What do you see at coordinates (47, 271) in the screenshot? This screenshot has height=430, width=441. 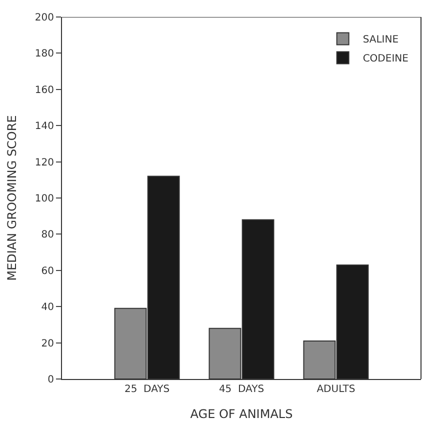 I see `y-tick-label: 60` at bounding box center [47, 271].